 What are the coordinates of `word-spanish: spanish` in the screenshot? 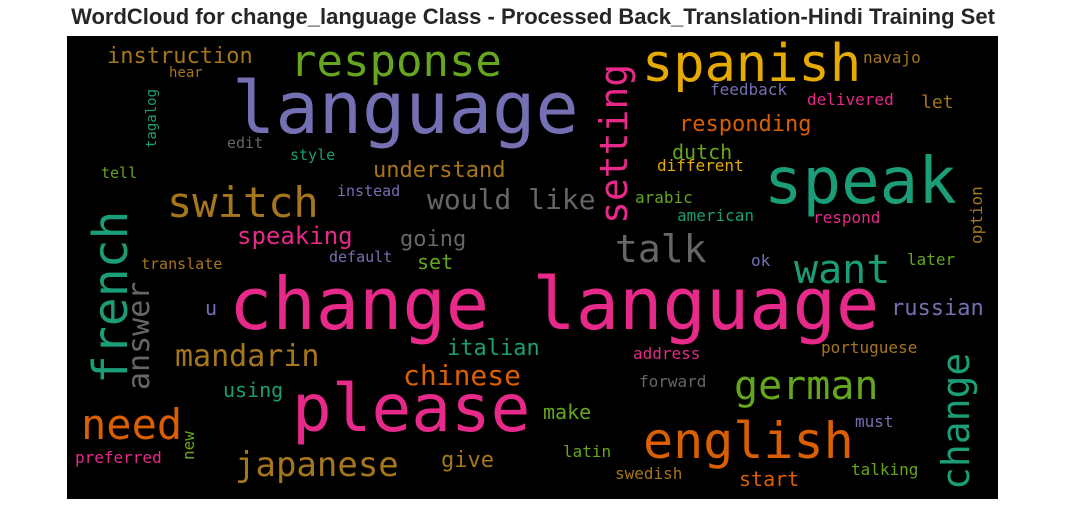 It's located at (752, 65).